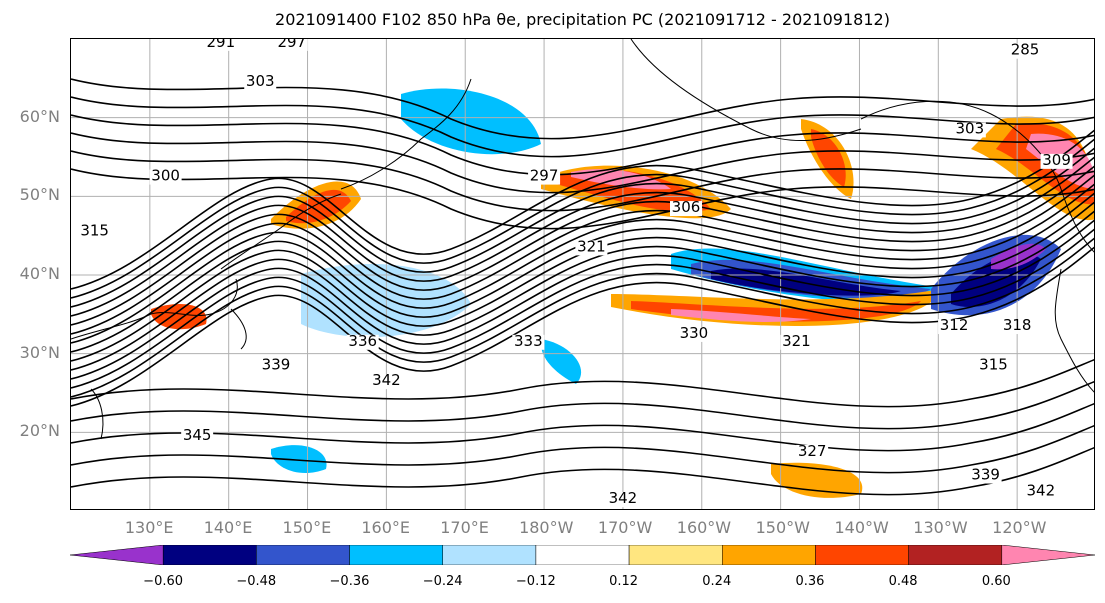 Image resolution: width=1105 pixels, height=603 pixels. I want to click on latitude-label: 30°N, so click(39, 352).